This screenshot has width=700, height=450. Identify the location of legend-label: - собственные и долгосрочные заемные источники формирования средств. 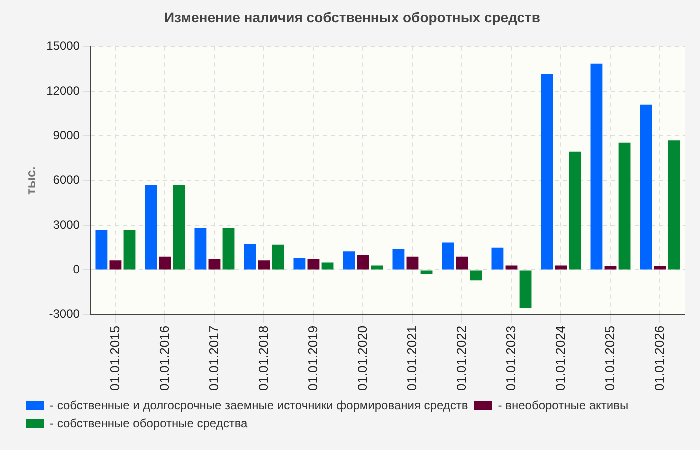
(259, 405).